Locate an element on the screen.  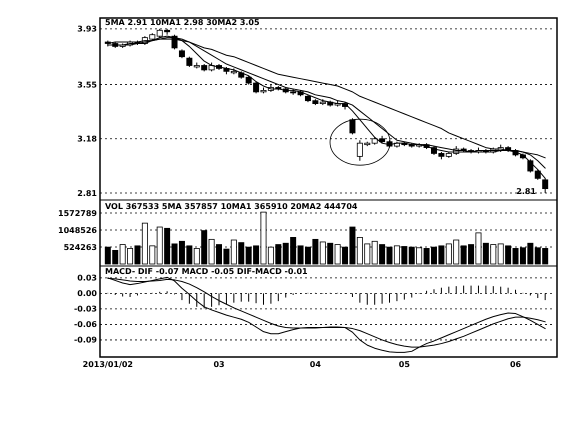
chart-title: VOL 367533 5MA 357857 10MA1 365910 20MA2 444704 is located at coordinates (231, 206).